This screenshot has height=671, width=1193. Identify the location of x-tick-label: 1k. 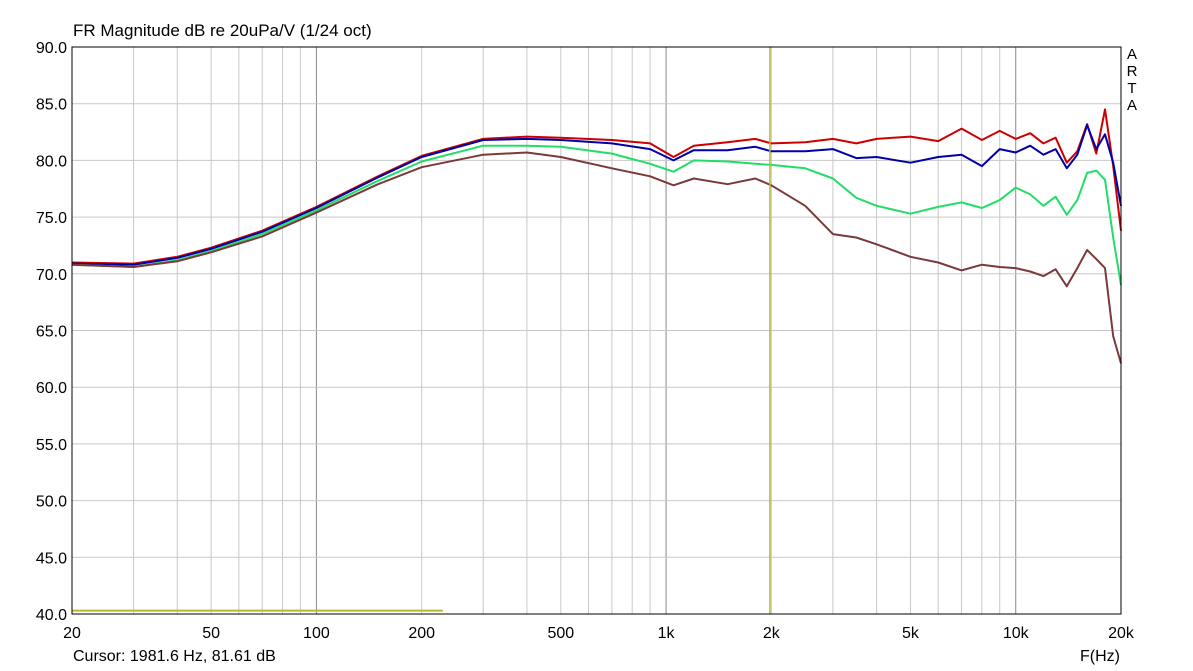
(667, 633).